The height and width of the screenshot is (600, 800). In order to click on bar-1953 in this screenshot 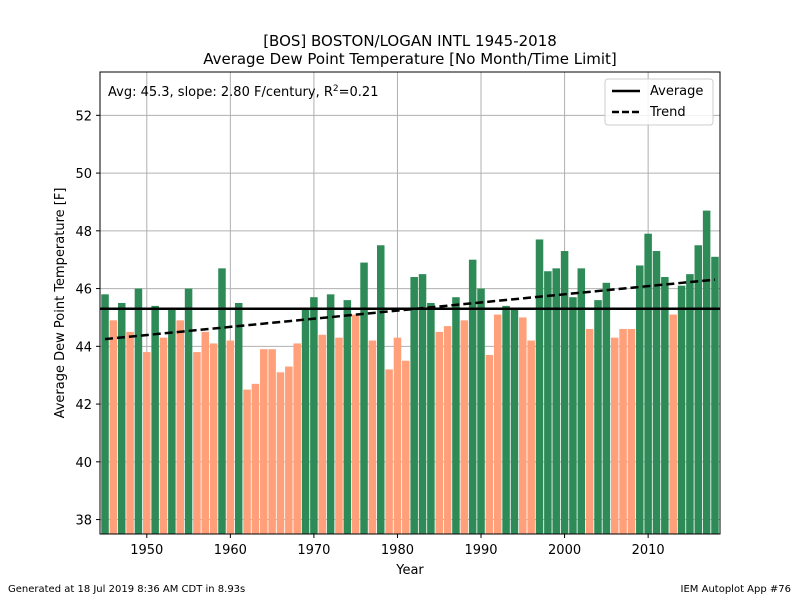, I will do `click(172, 421)`.